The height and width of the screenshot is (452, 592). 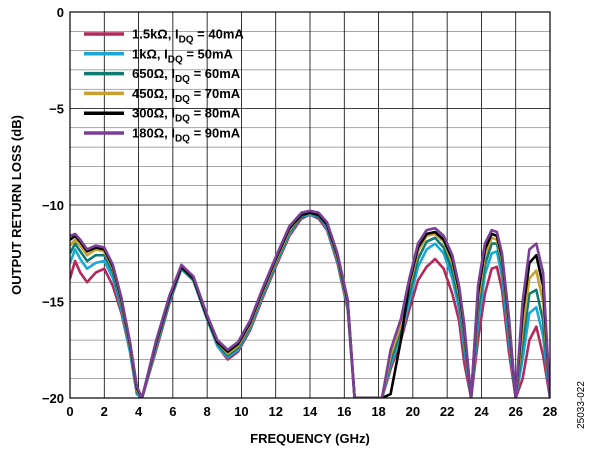 I want to click on x-tick-label: 26, so click(x=515, y=411).